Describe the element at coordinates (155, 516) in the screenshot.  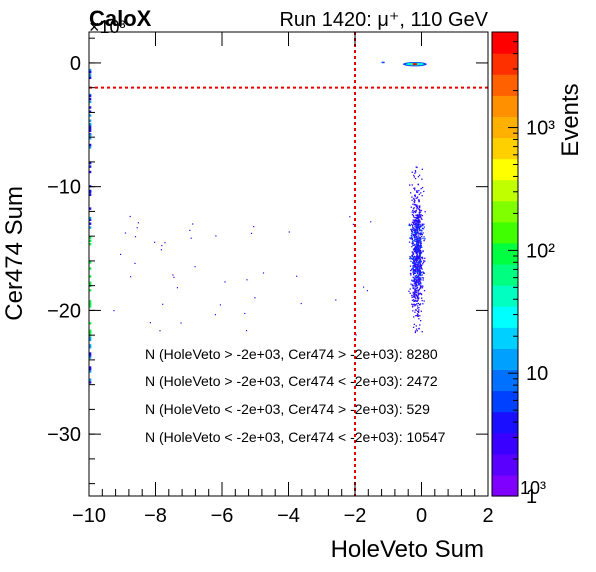
I see `x-tick-label: −8` at that location.